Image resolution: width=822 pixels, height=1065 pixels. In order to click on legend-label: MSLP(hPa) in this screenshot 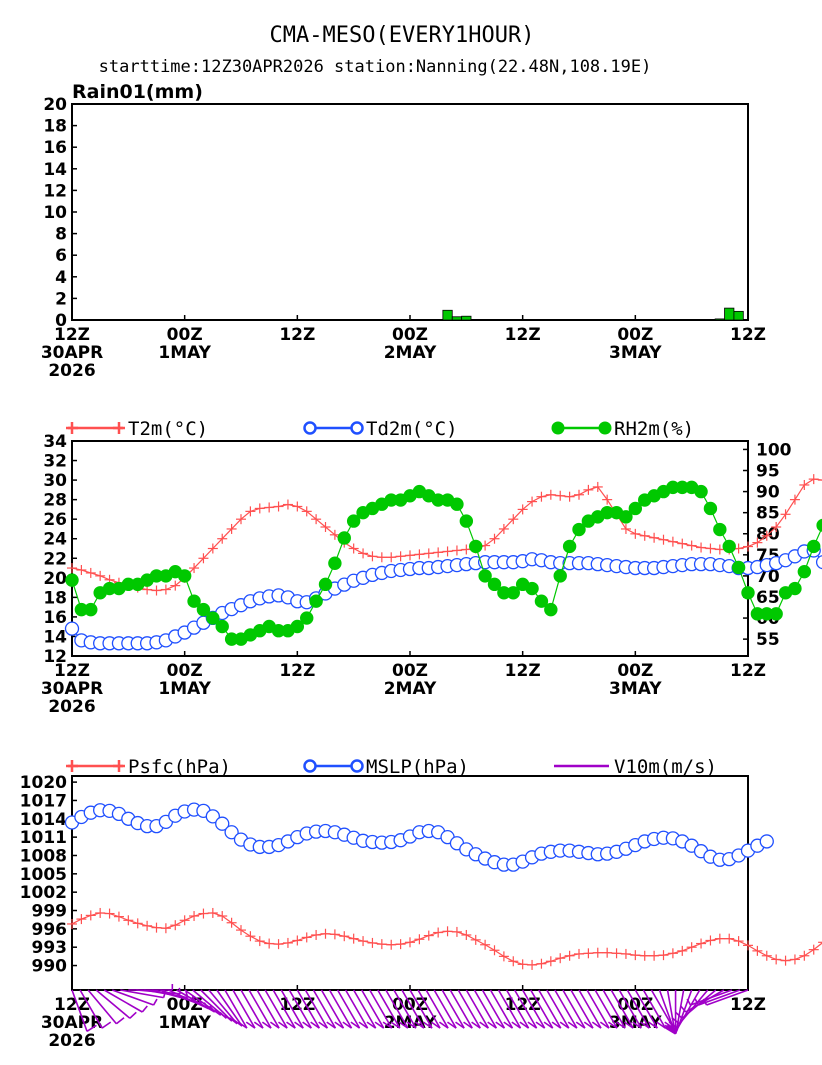, I will do `click(417, 767)`.